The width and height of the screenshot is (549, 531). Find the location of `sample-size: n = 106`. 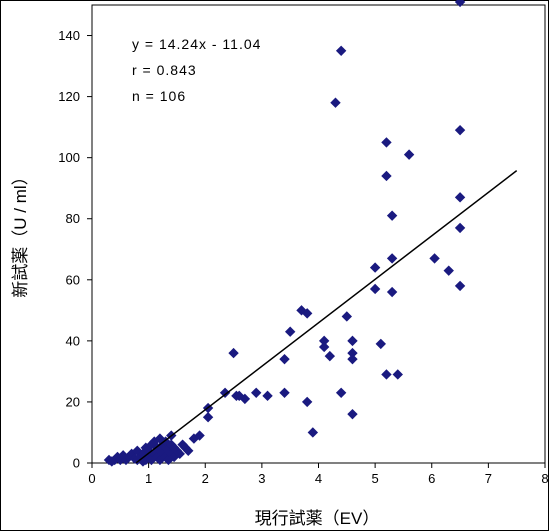

sample-size: n = 106 is located at coordinates (159, 96).